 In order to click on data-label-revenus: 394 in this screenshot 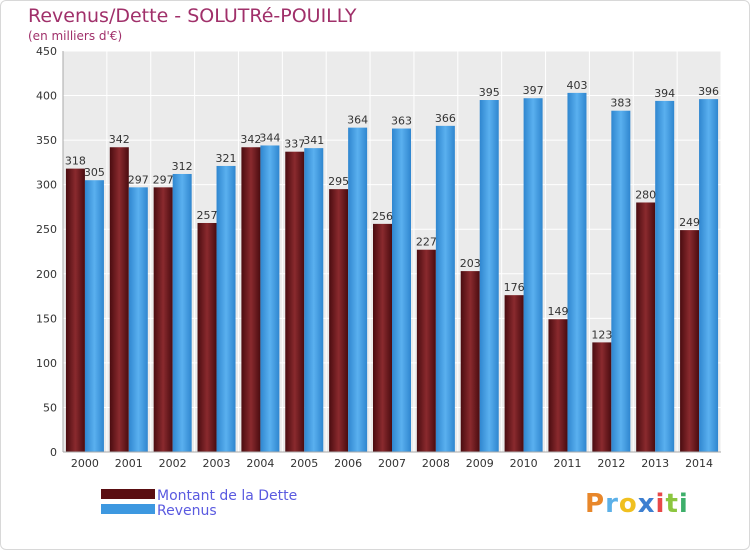, I will do `click(664, 93)`.